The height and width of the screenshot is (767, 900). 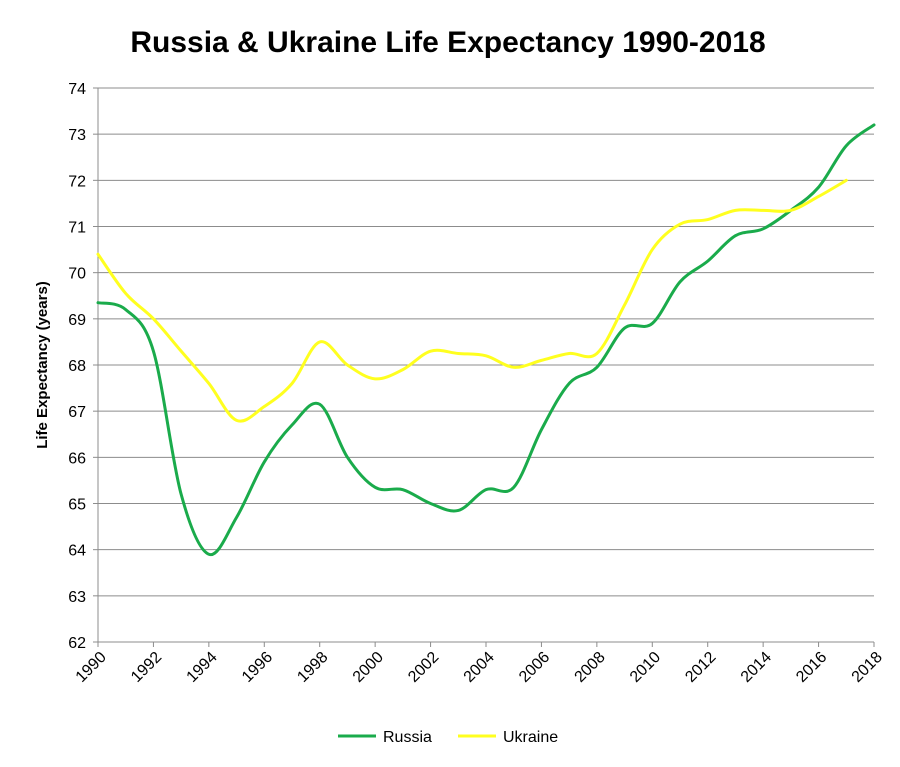 I want to click on x-tick-label: 2014, so click(x=756, y=667).